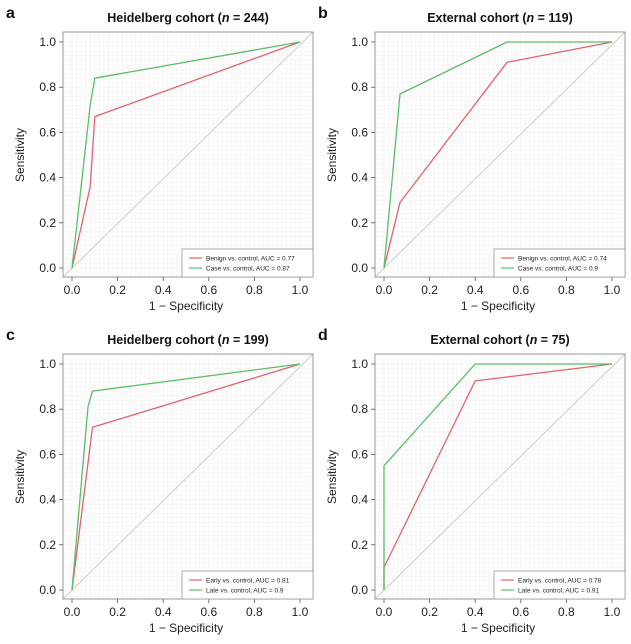 The width and height of the screenshot is (631, 644). What do you see at coordinates (480, 340) in the screenshot?
I see `chart-title-prefix: External cohort (` at bounding box center [480, 340].